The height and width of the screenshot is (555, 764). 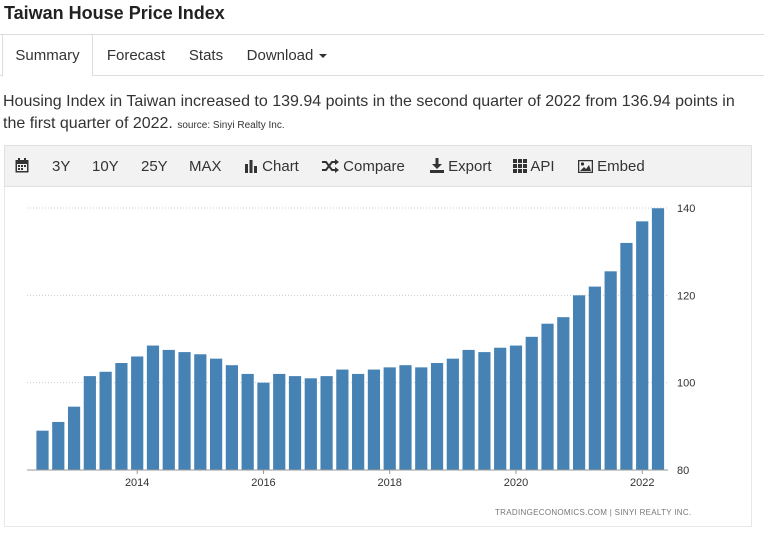 I want to click on calendar-icon, so click(x=22, y=167).